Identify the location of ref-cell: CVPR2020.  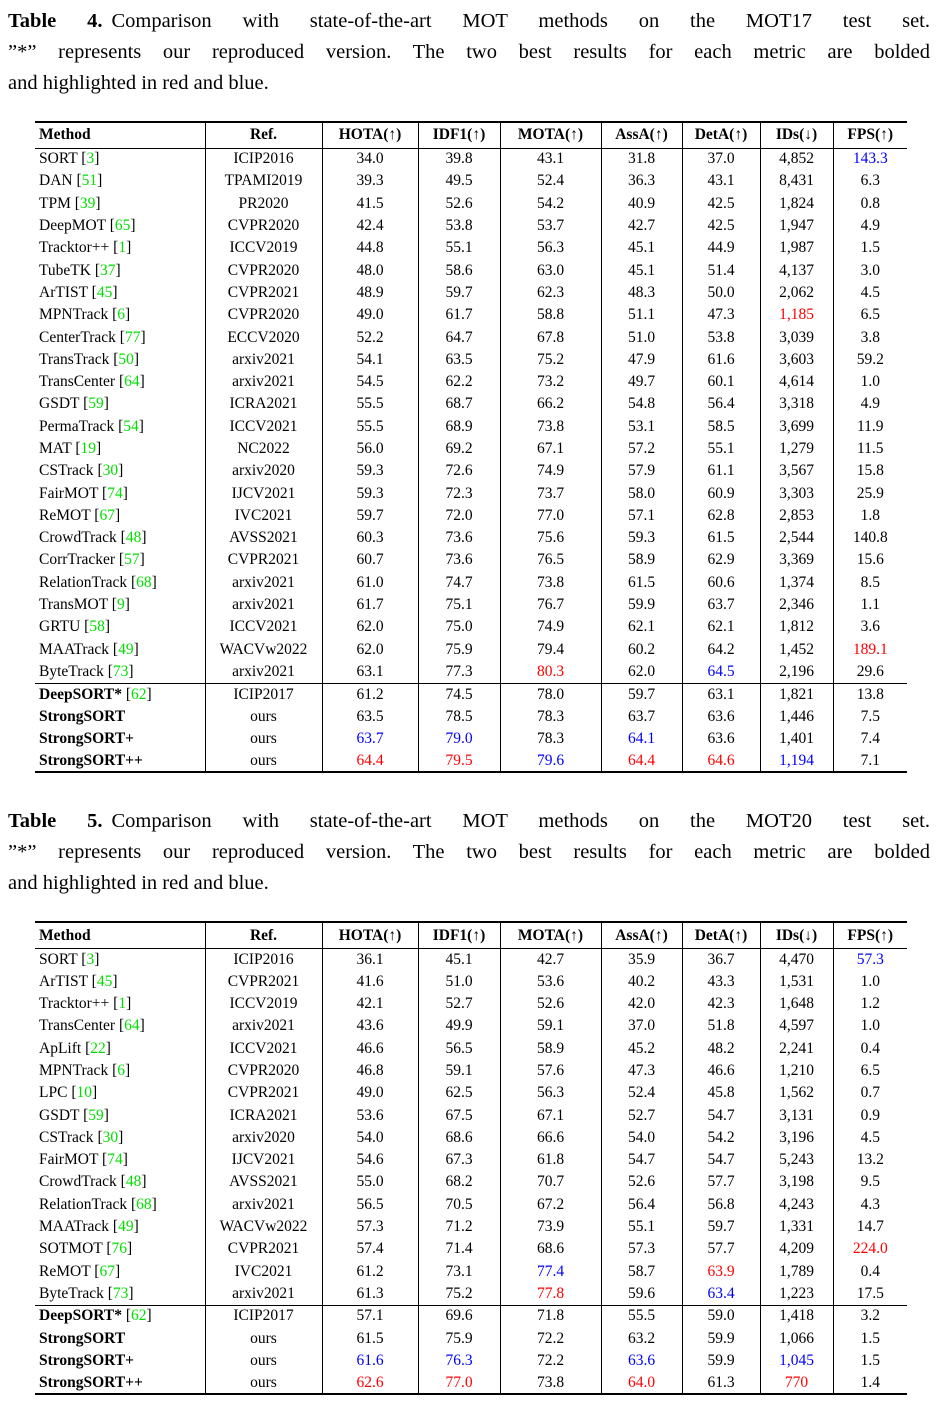
(263, 315).